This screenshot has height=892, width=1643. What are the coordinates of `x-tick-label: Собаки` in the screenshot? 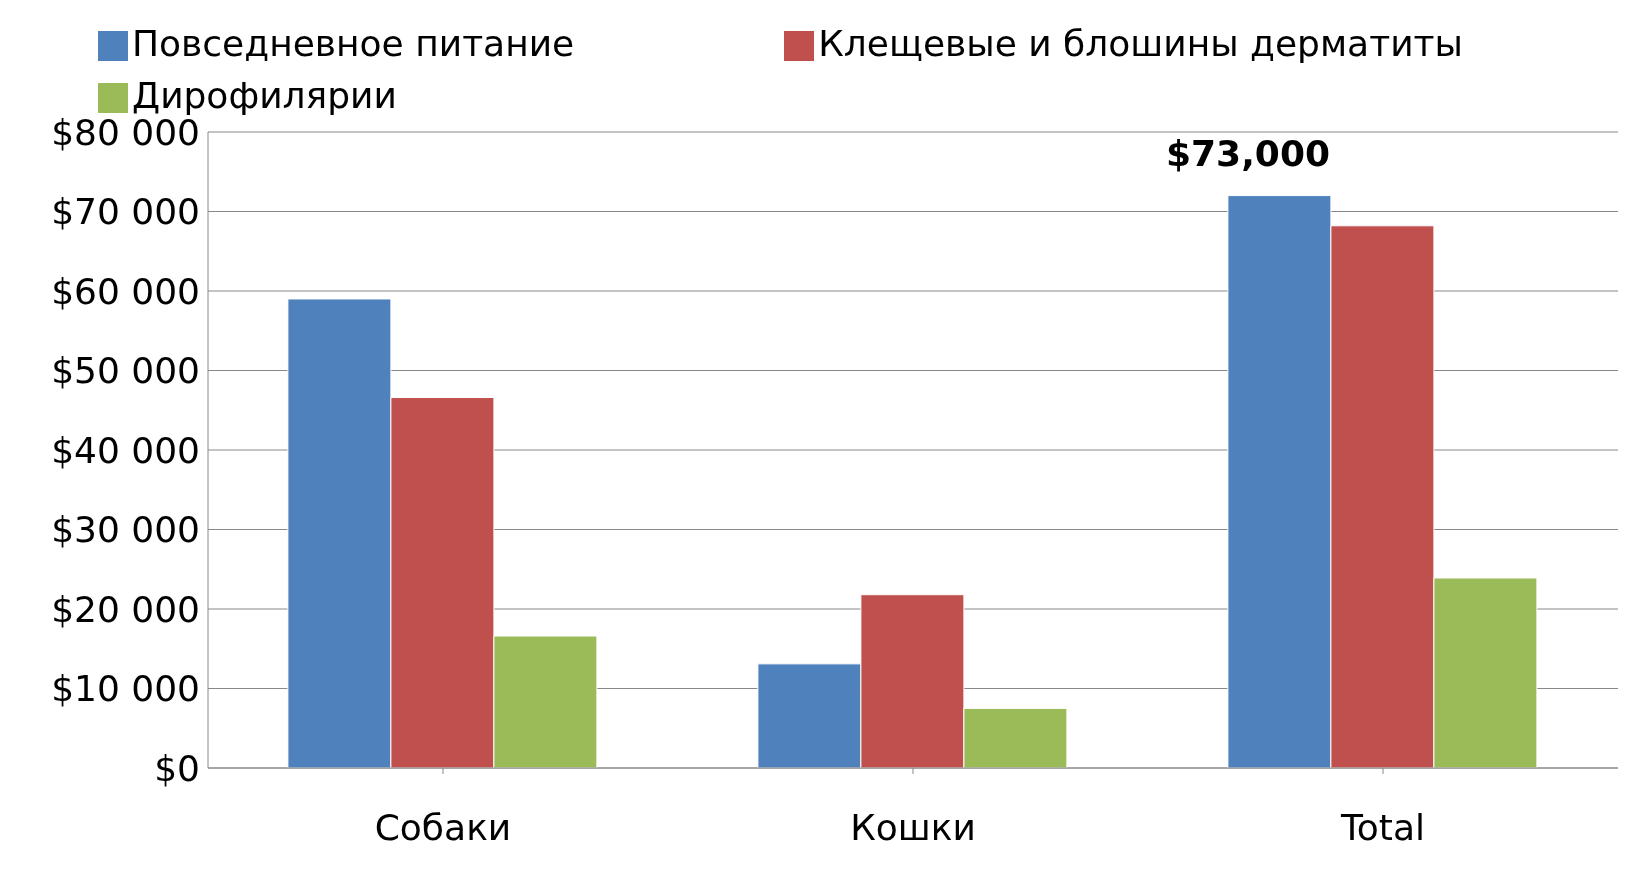 It's located at (443, 827).